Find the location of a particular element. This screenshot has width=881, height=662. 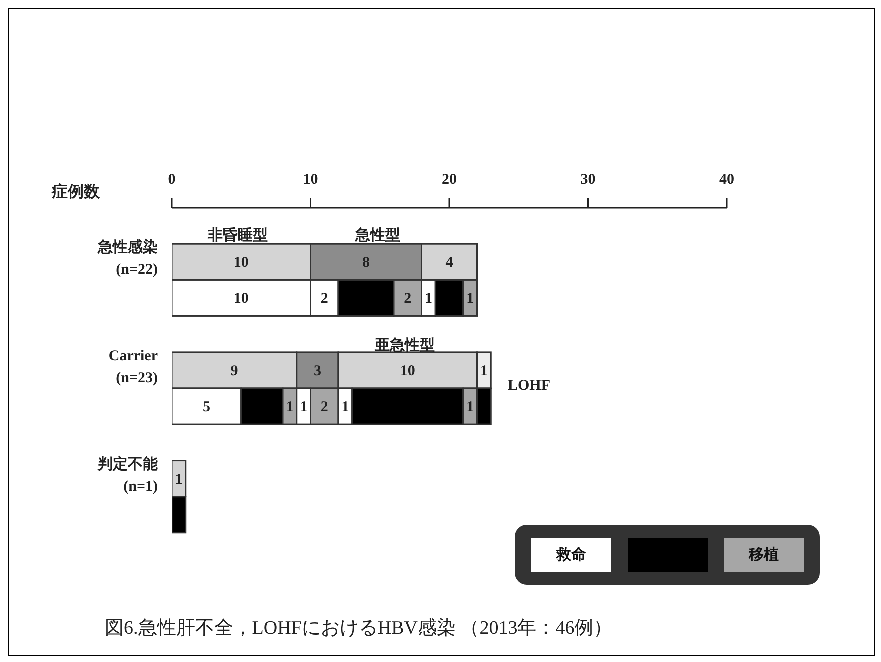

x-tick-label: 20 is located at coordinates (449, 180).